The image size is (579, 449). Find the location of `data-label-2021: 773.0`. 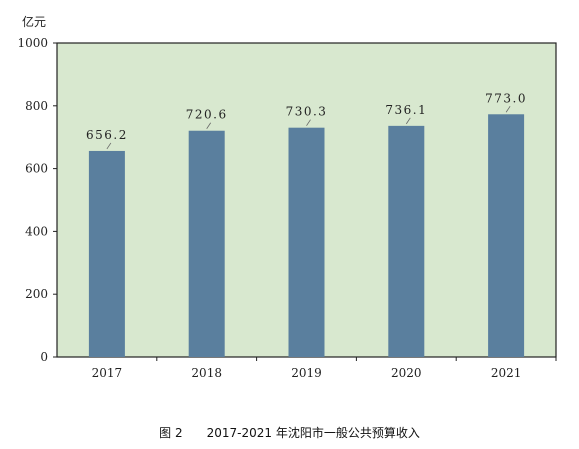

data-label-2021: 773.0 is located at coordinates (506, 98).